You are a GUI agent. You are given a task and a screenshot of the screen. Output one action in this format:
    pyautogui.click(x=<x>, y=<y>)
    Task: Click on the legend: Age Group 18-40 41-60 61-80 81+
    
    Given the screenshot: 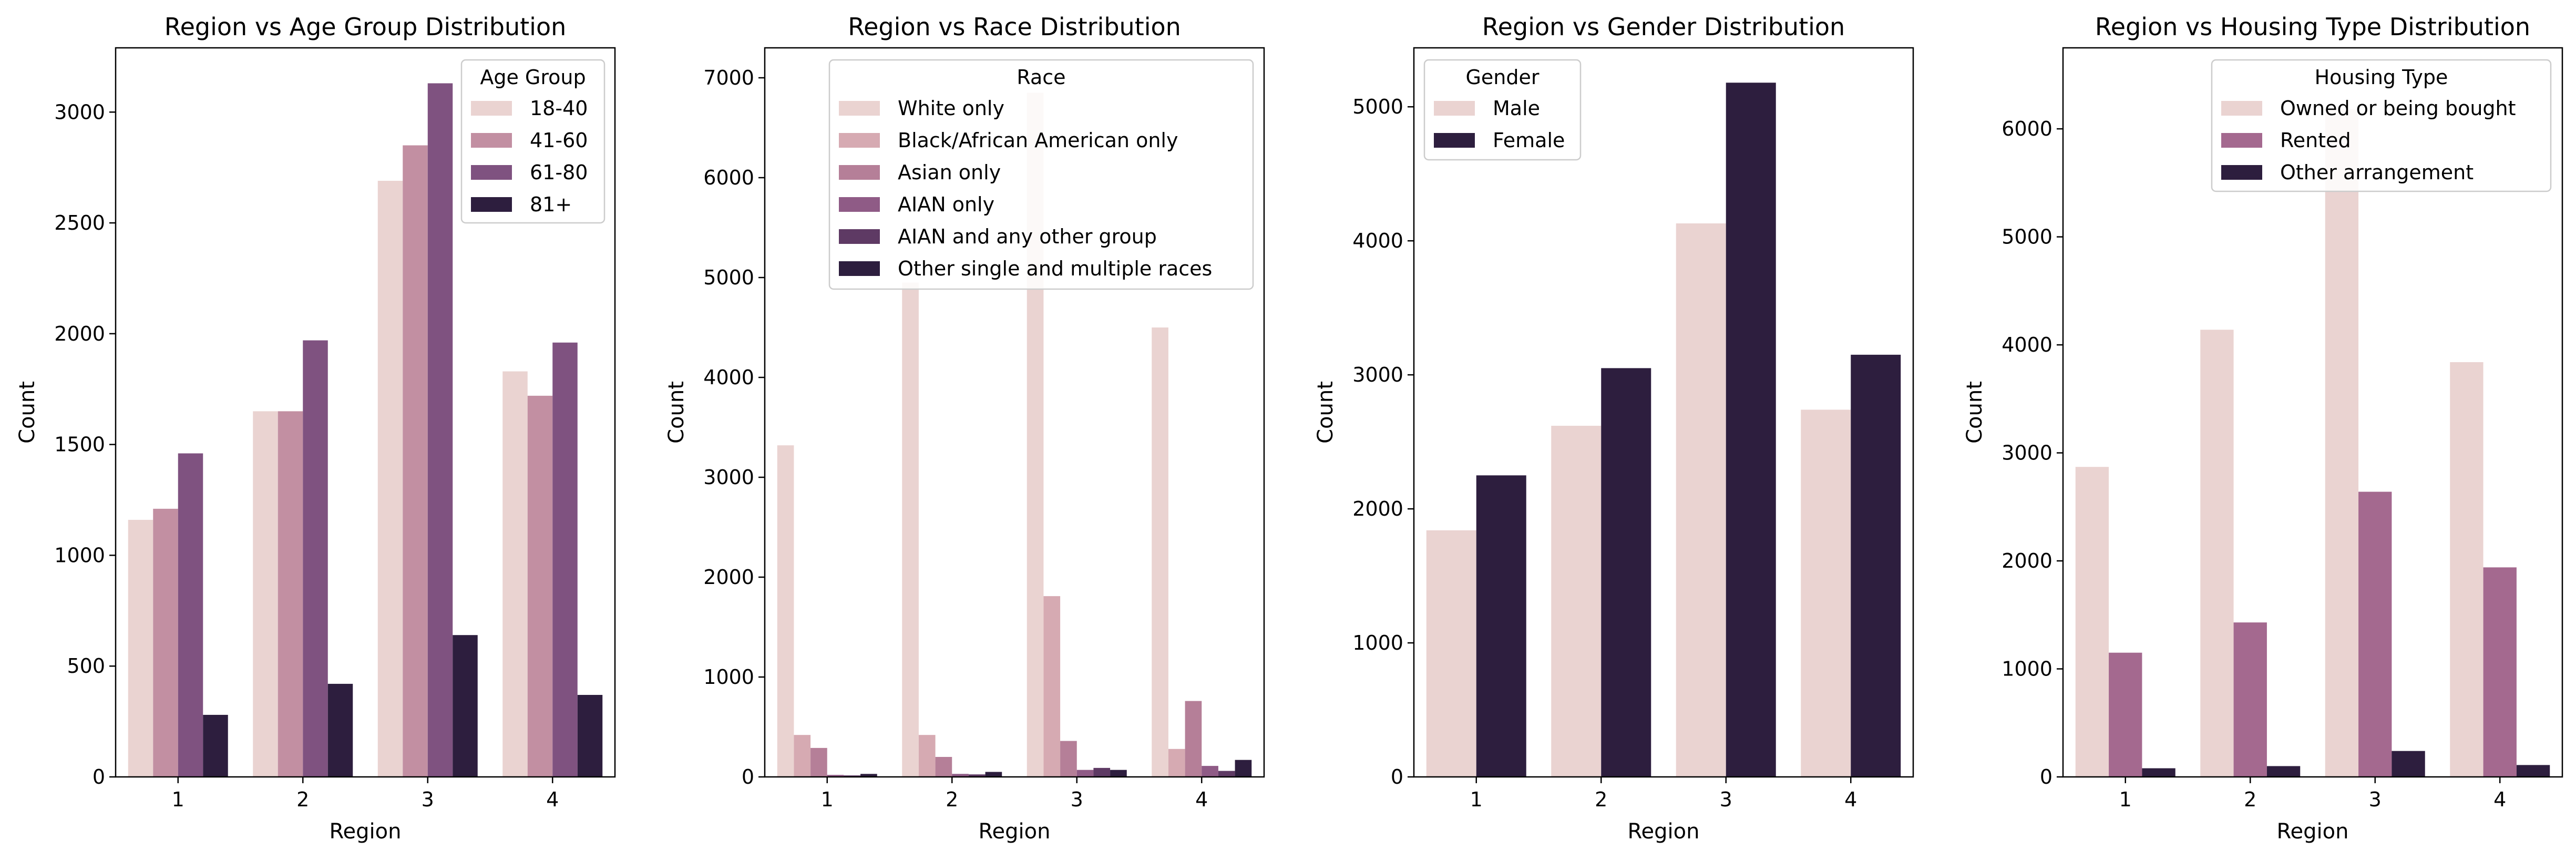 What is the action you would take?
    pyautogui.click(x=532, y=141)
    